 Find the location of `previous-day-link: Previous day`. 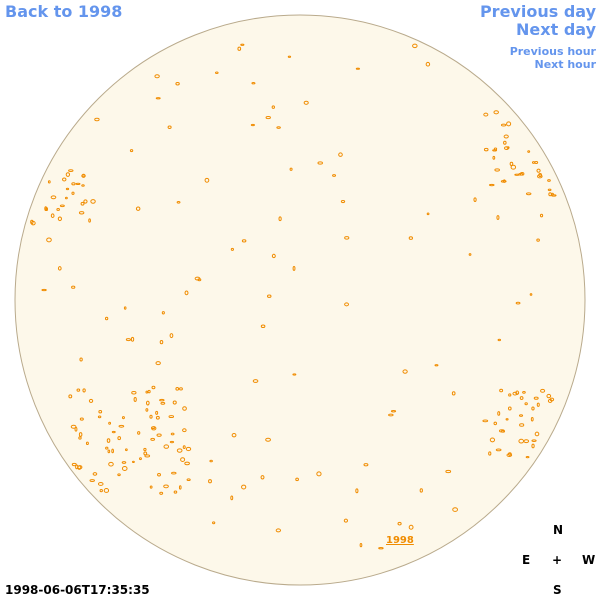

previous-day-link: Previous day is located at coordinates (537, 11).